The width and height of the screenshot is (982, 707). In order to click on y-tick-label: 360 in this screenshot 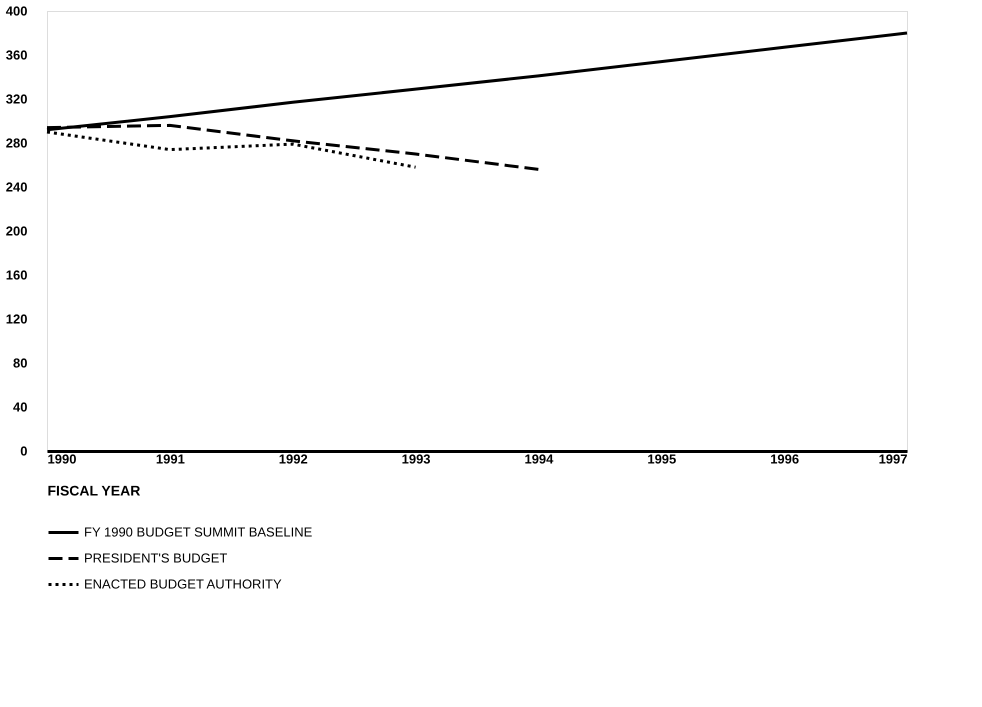, I will do `click(17, 55)`.